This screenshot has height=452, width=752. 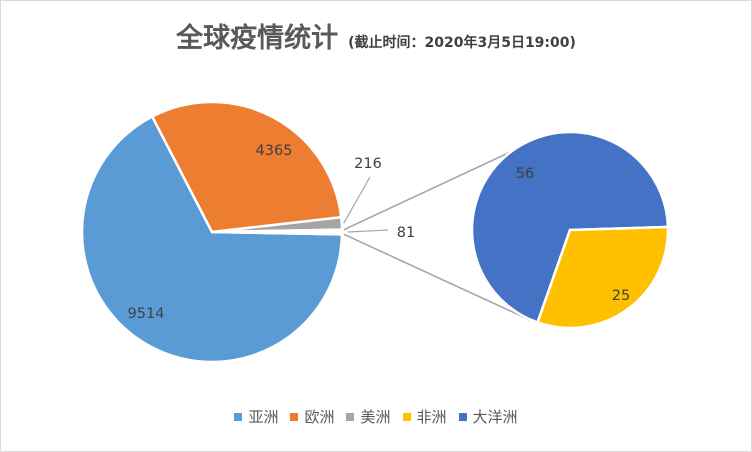 What do you see at coordinates (146, 314) in the screenshot?
I see `data-label-asia: 9514` at bounding box center [146, 314].